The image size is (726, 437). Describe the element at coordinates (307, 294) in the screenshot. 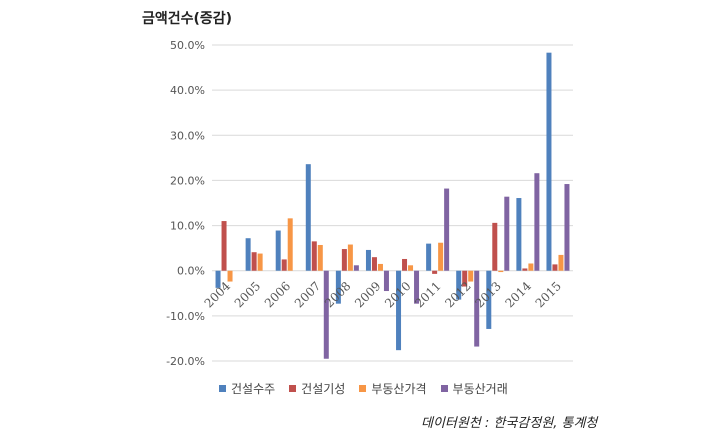

I see `x-tick-label: 2007` at that location.